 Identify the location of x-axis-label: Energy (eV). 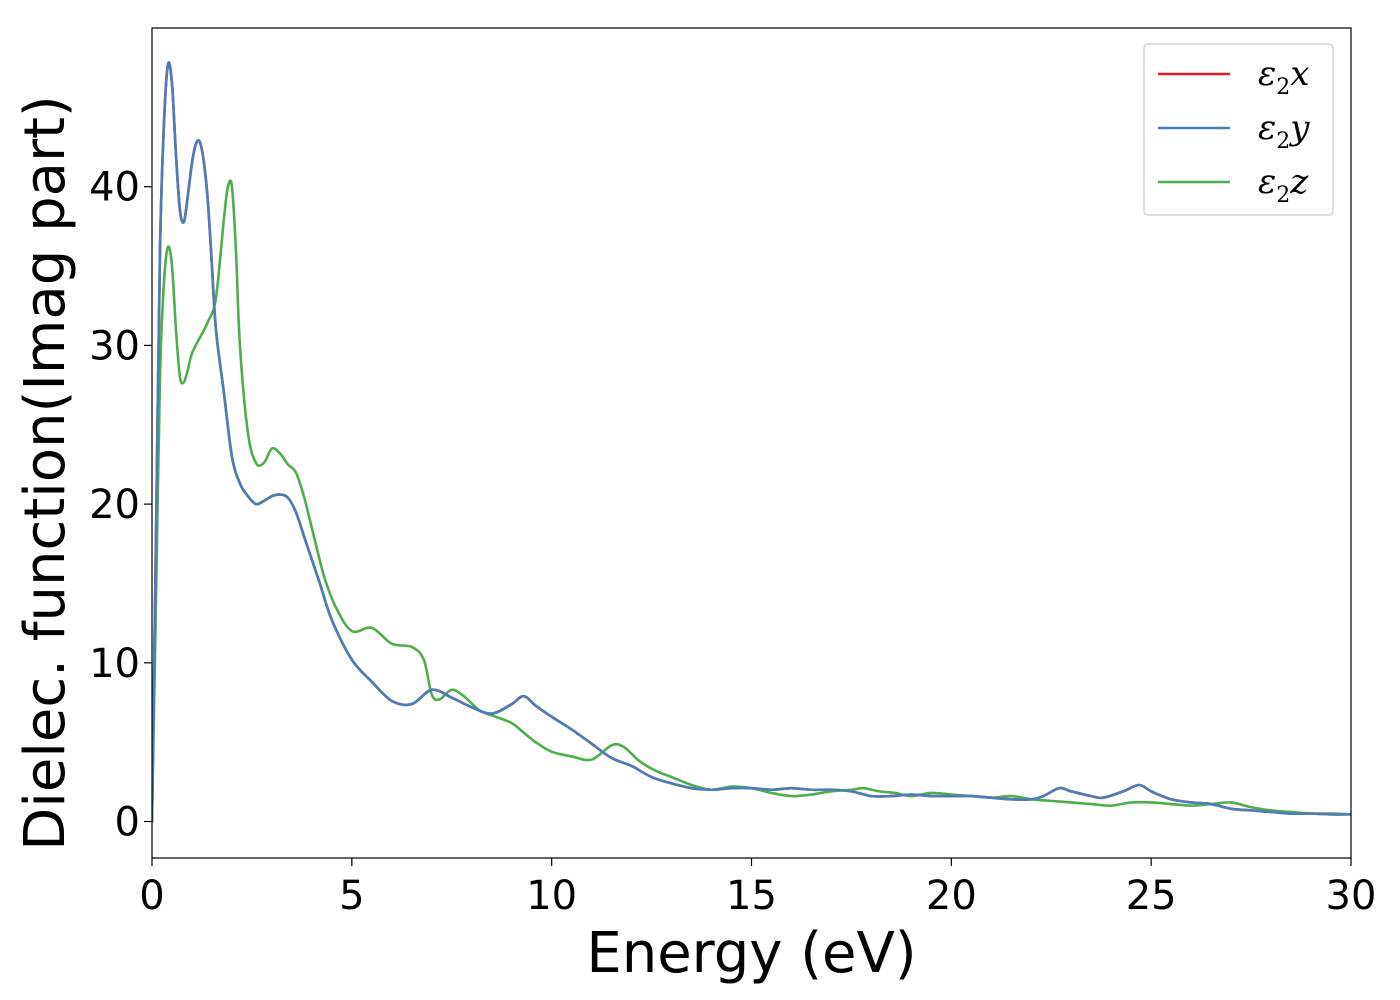
(751, 953).